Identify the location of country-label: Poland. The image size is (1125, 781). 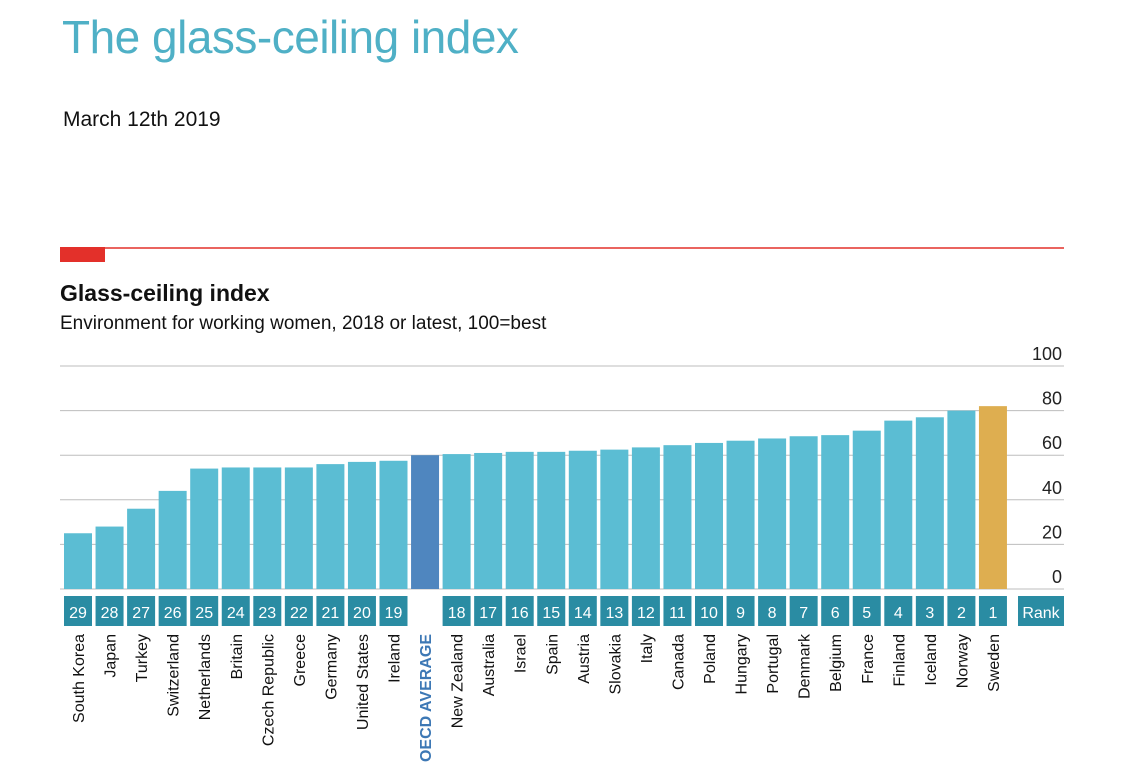
(710, 659).